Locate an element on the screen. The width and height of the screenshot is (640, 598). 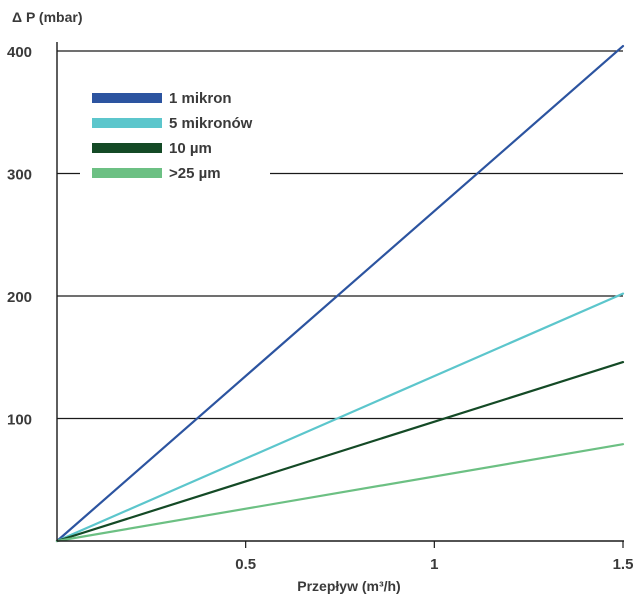
y-tick-label-400: 400 is located at coordinates (19, 52).